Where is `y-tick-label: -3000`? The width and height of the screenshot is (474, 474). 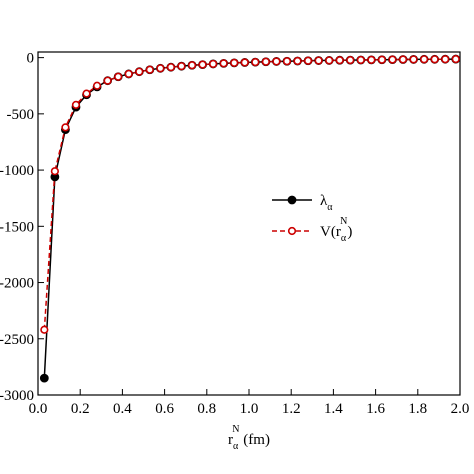 y-tick-label: -3000 is located at coordinates (17, 396).